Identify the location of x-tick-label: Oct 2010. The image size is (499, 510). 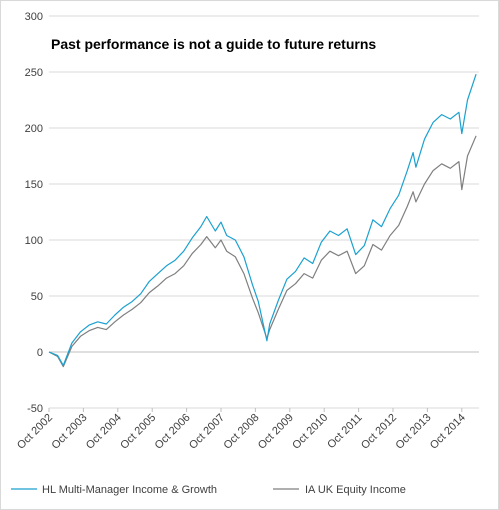
(310, 432).